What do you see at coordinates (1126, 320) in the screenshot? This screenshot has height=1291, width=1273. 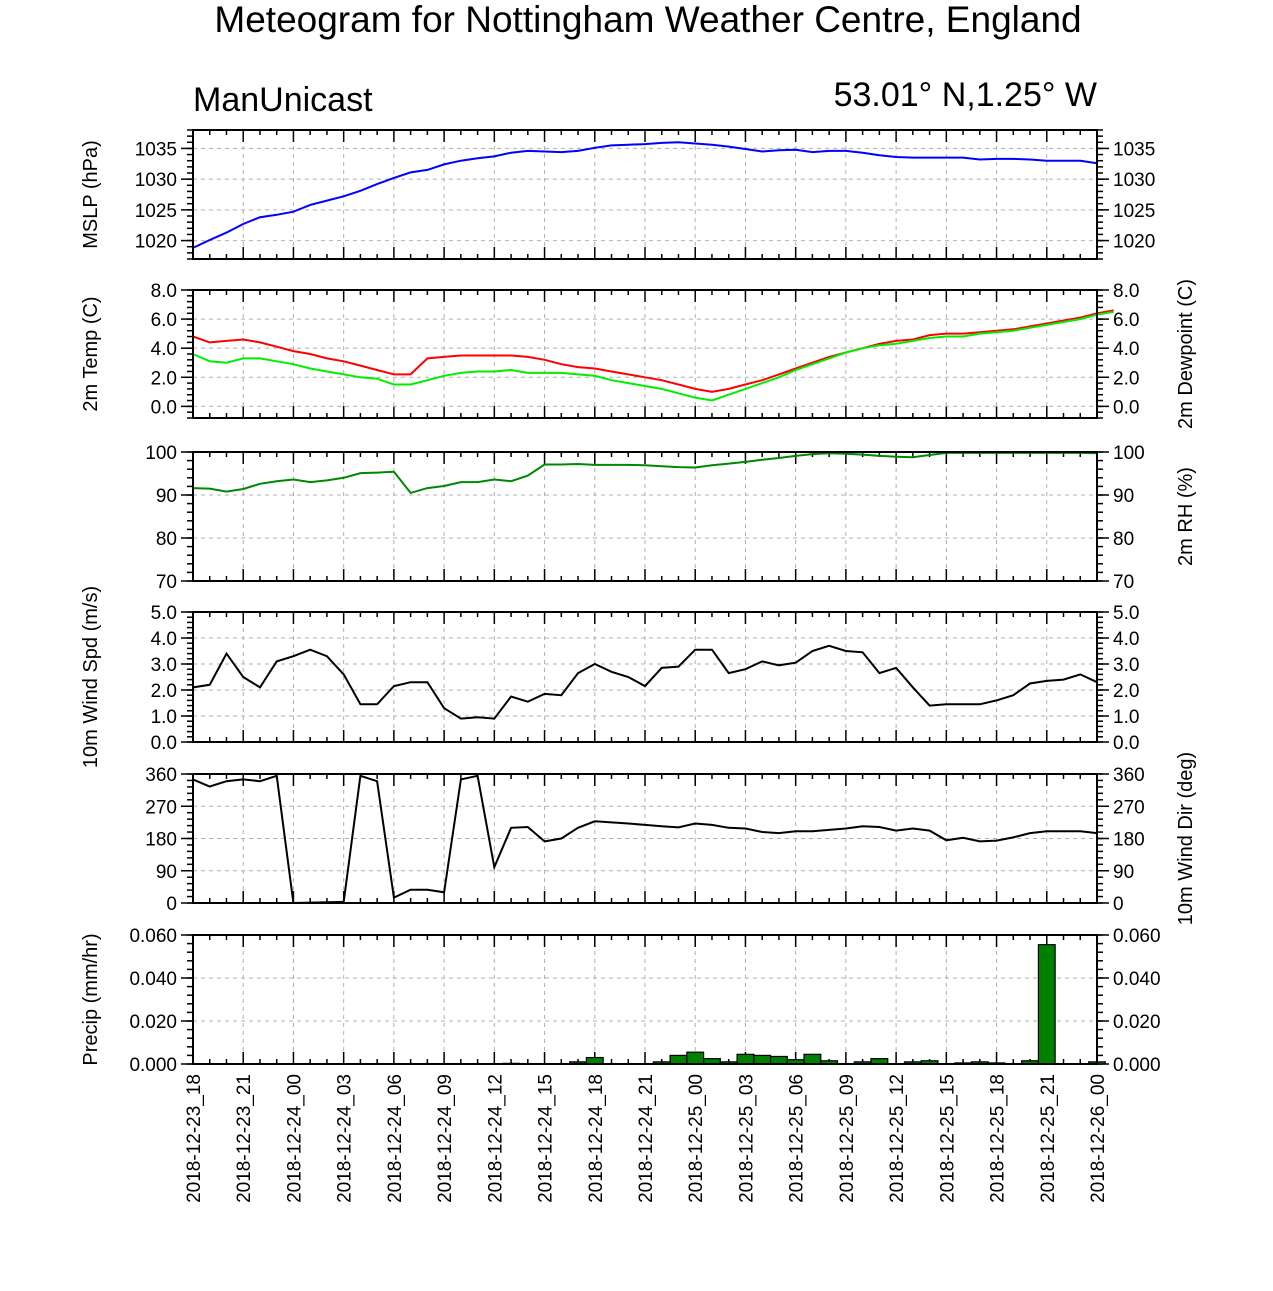 I see `y-tick-label-right: 6.0` at bounding box center [1126, 320].